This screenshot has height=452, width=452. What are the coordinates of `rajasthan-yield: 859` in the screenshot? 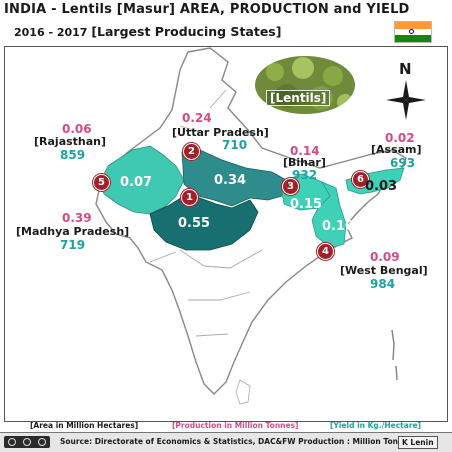 It's located at (73, 155).